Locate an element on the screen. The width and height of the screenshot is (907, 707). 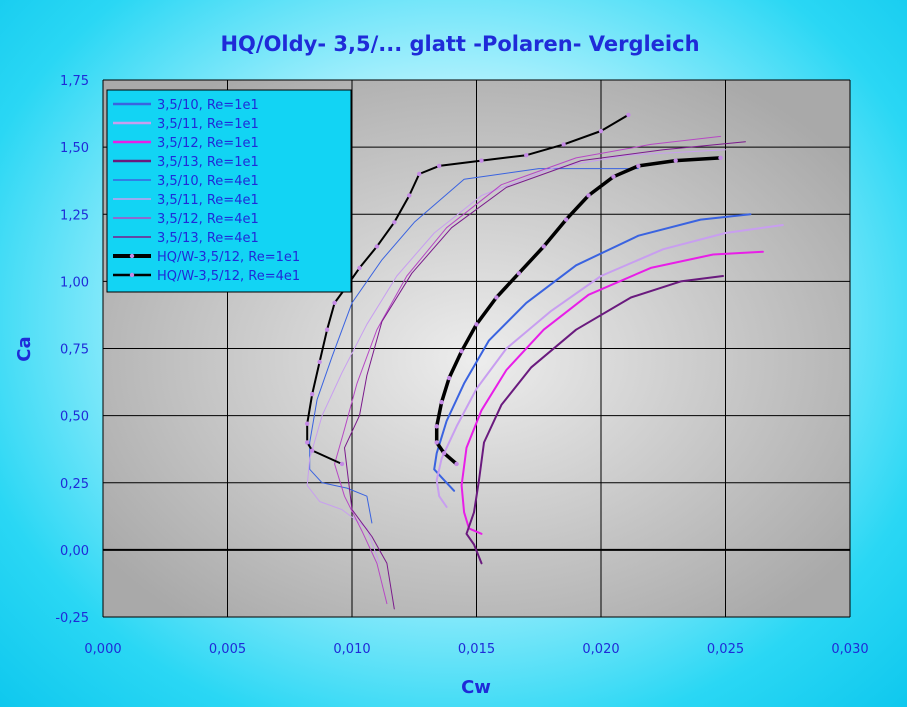
legend-item-label: 3,5/11, Re=4e1 is located at coordinates (208, 200).